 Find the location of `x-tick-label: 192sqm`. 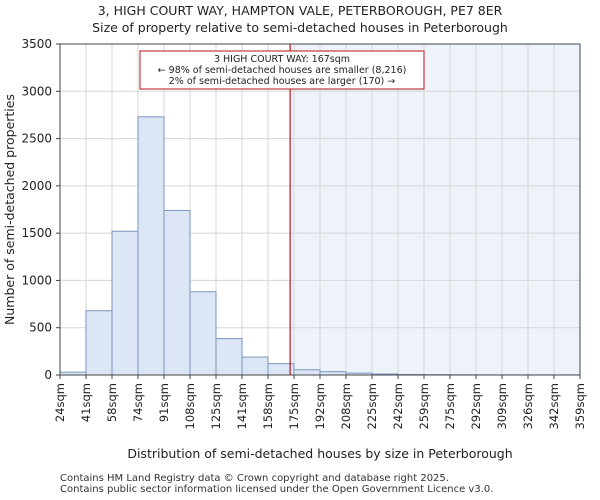

x-tick-label: 192sqm is located at coordinates (320, 406).